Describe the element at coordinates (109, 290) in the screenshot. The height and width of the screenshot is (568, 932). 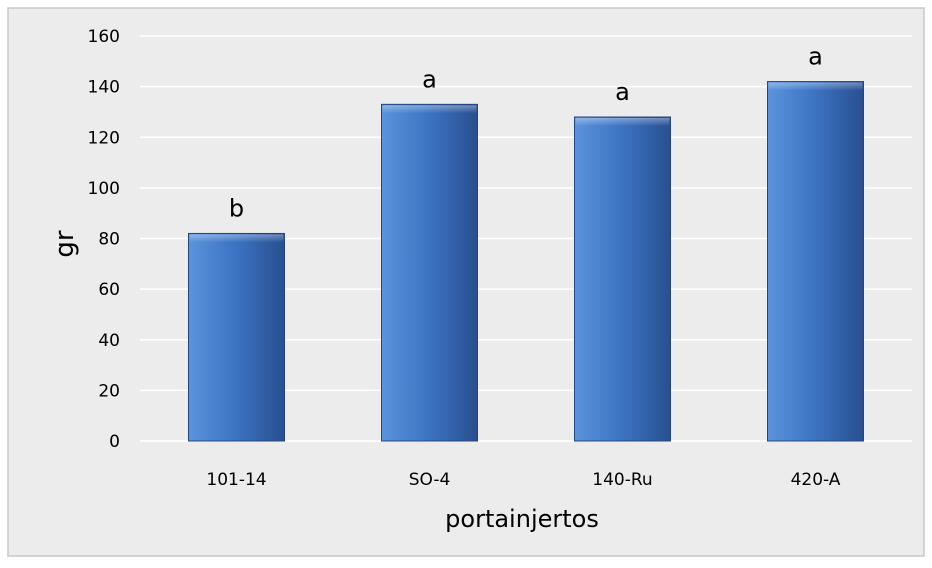
I see `y-tick-label: 60` at that location.